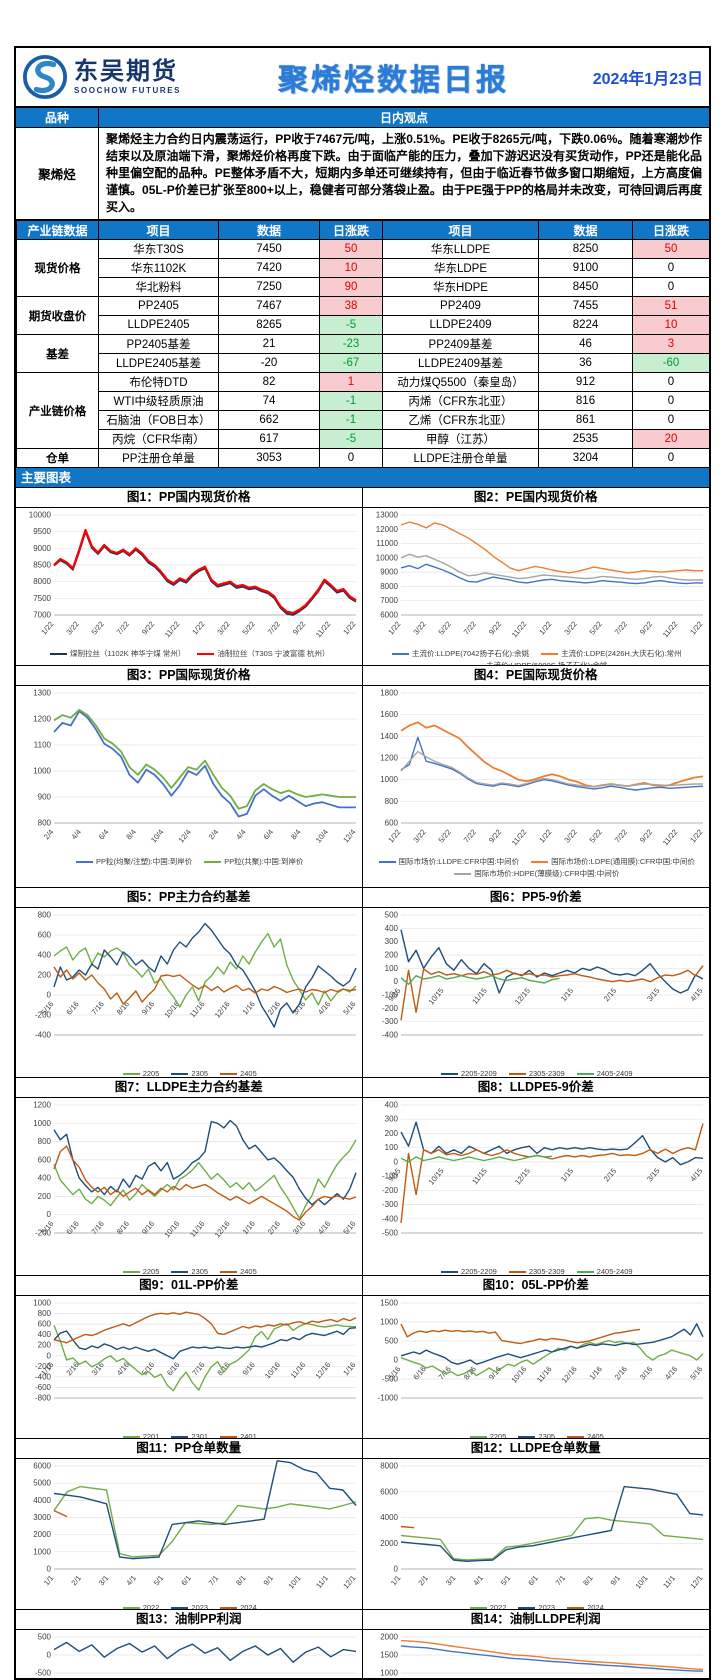 This screenshot has width=725, height=1680. What do you see at coordinates (189, 898) in the screenshot?
I see `chart-title: 图5：PP主力合约基差` at bounding box center [189, 898].